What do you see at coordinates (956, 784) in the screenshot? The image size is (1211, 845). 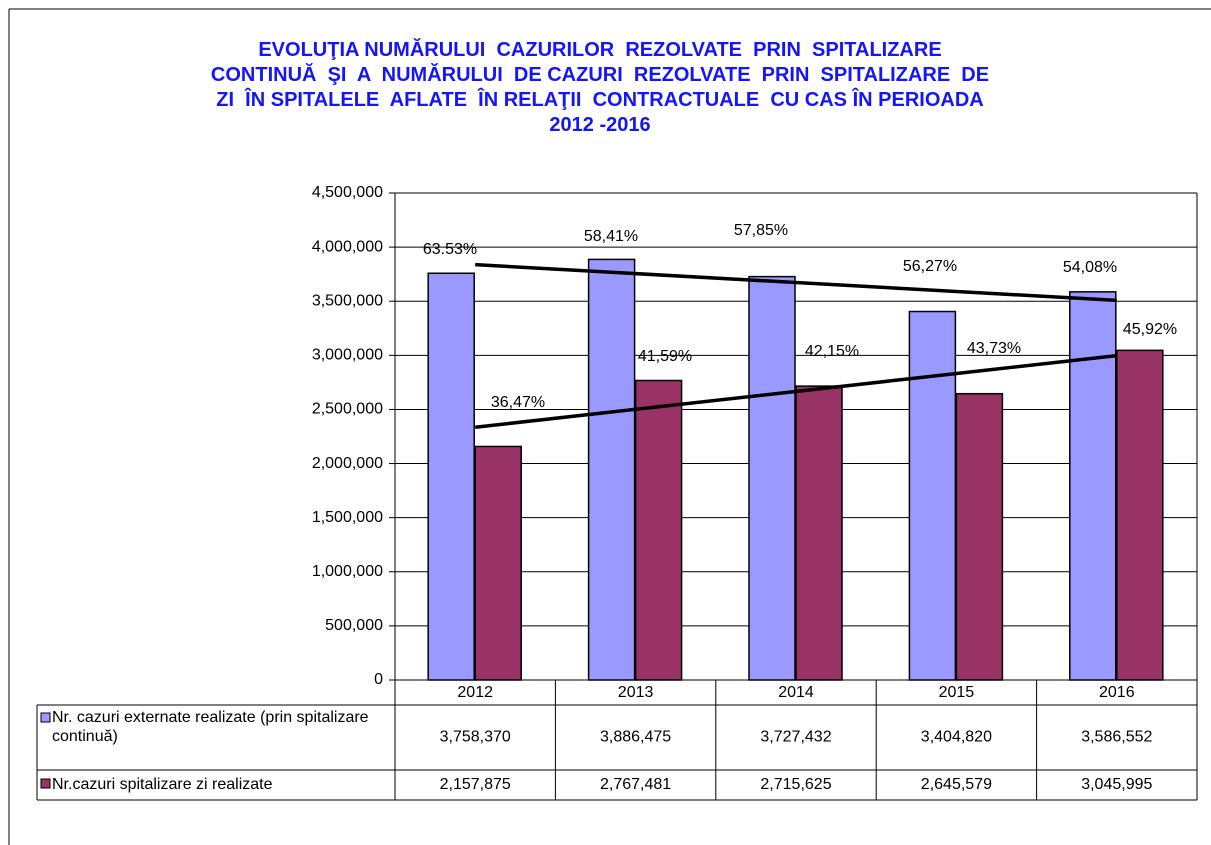 I see `table-value: 2,645,579` at bounding box center [956, 784].